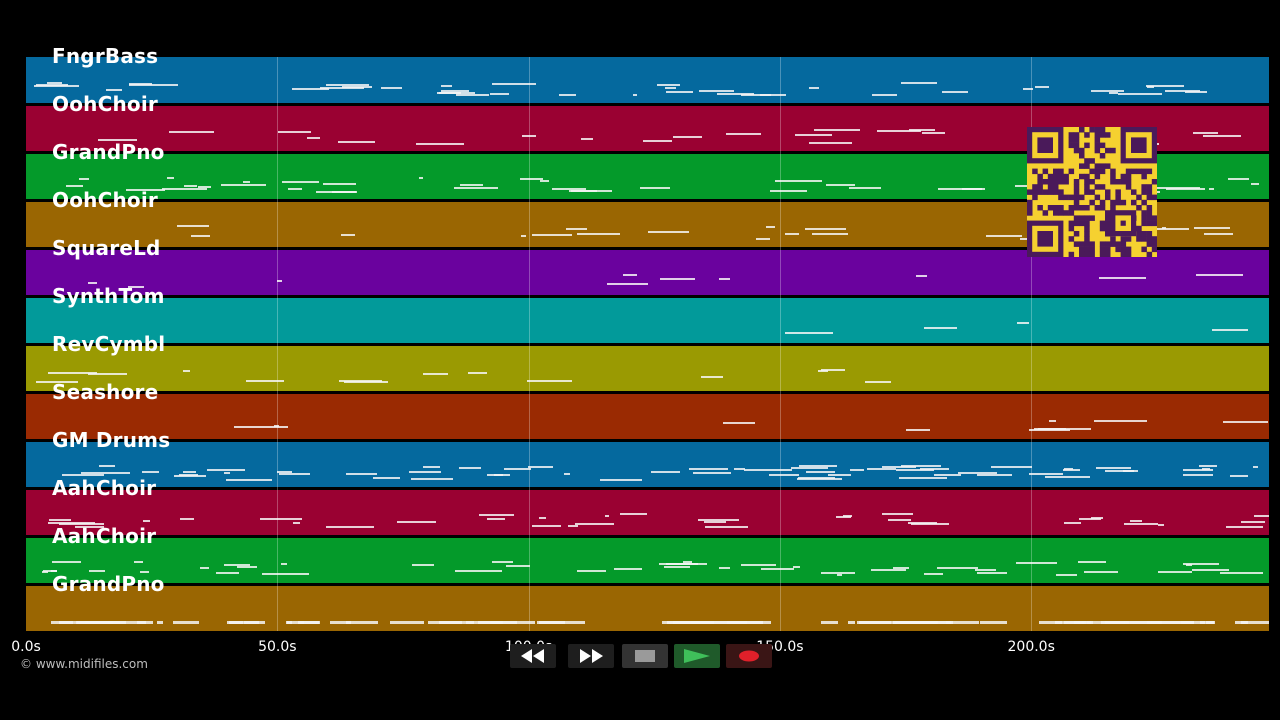  What do you see at coordinates (697, 656) in the screenshot?
I see `play-button` at bounding box center [697, 656].